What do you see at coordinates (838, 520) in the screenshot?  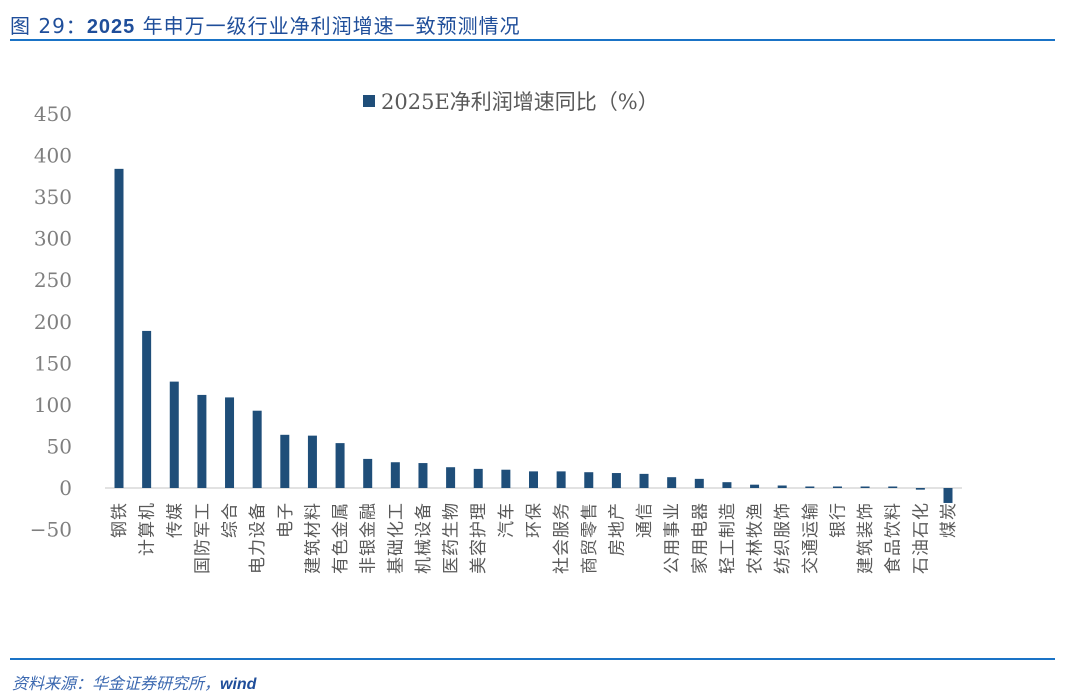 I see `x-category-label: 银行` at bounding box center [838, 520].